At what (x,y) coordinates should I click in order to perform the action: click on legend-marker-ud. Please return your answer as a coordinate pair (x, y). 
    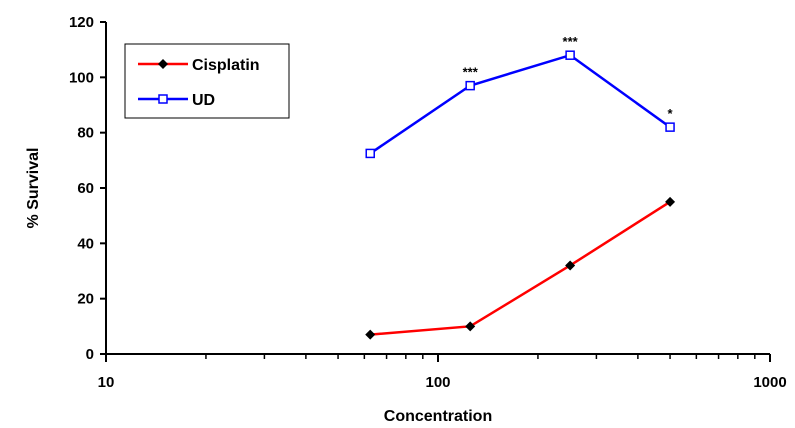
    Looking at the image, I should click on (163, 99).